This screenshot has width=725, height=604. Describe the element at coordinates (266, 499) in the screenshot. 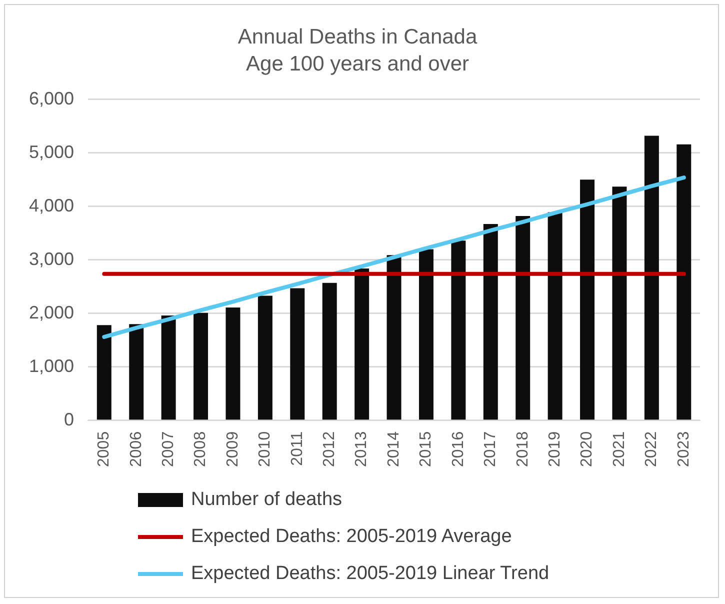

I see `legend-label: Number of deaths` at that location.